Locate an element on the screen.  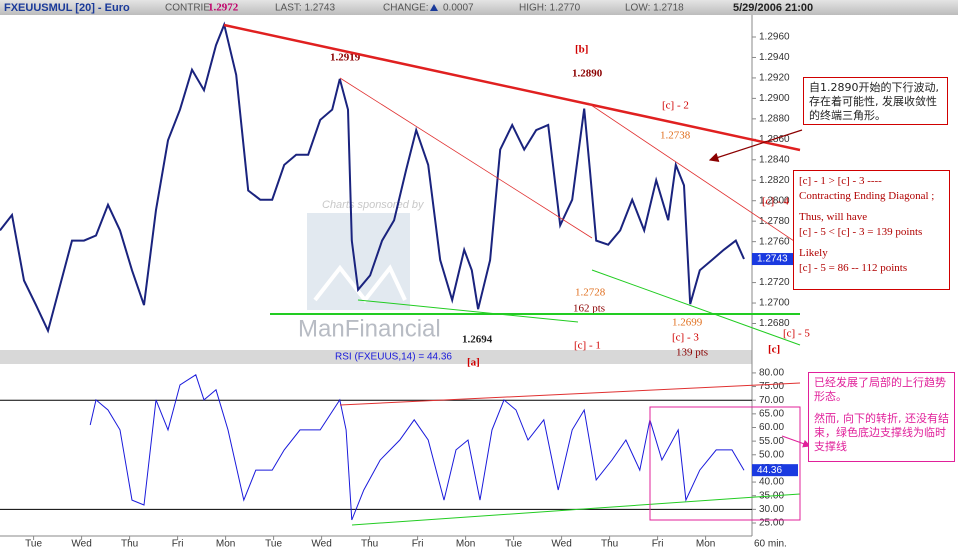
annotation: 162 pts is located at coordinates (589, 309).